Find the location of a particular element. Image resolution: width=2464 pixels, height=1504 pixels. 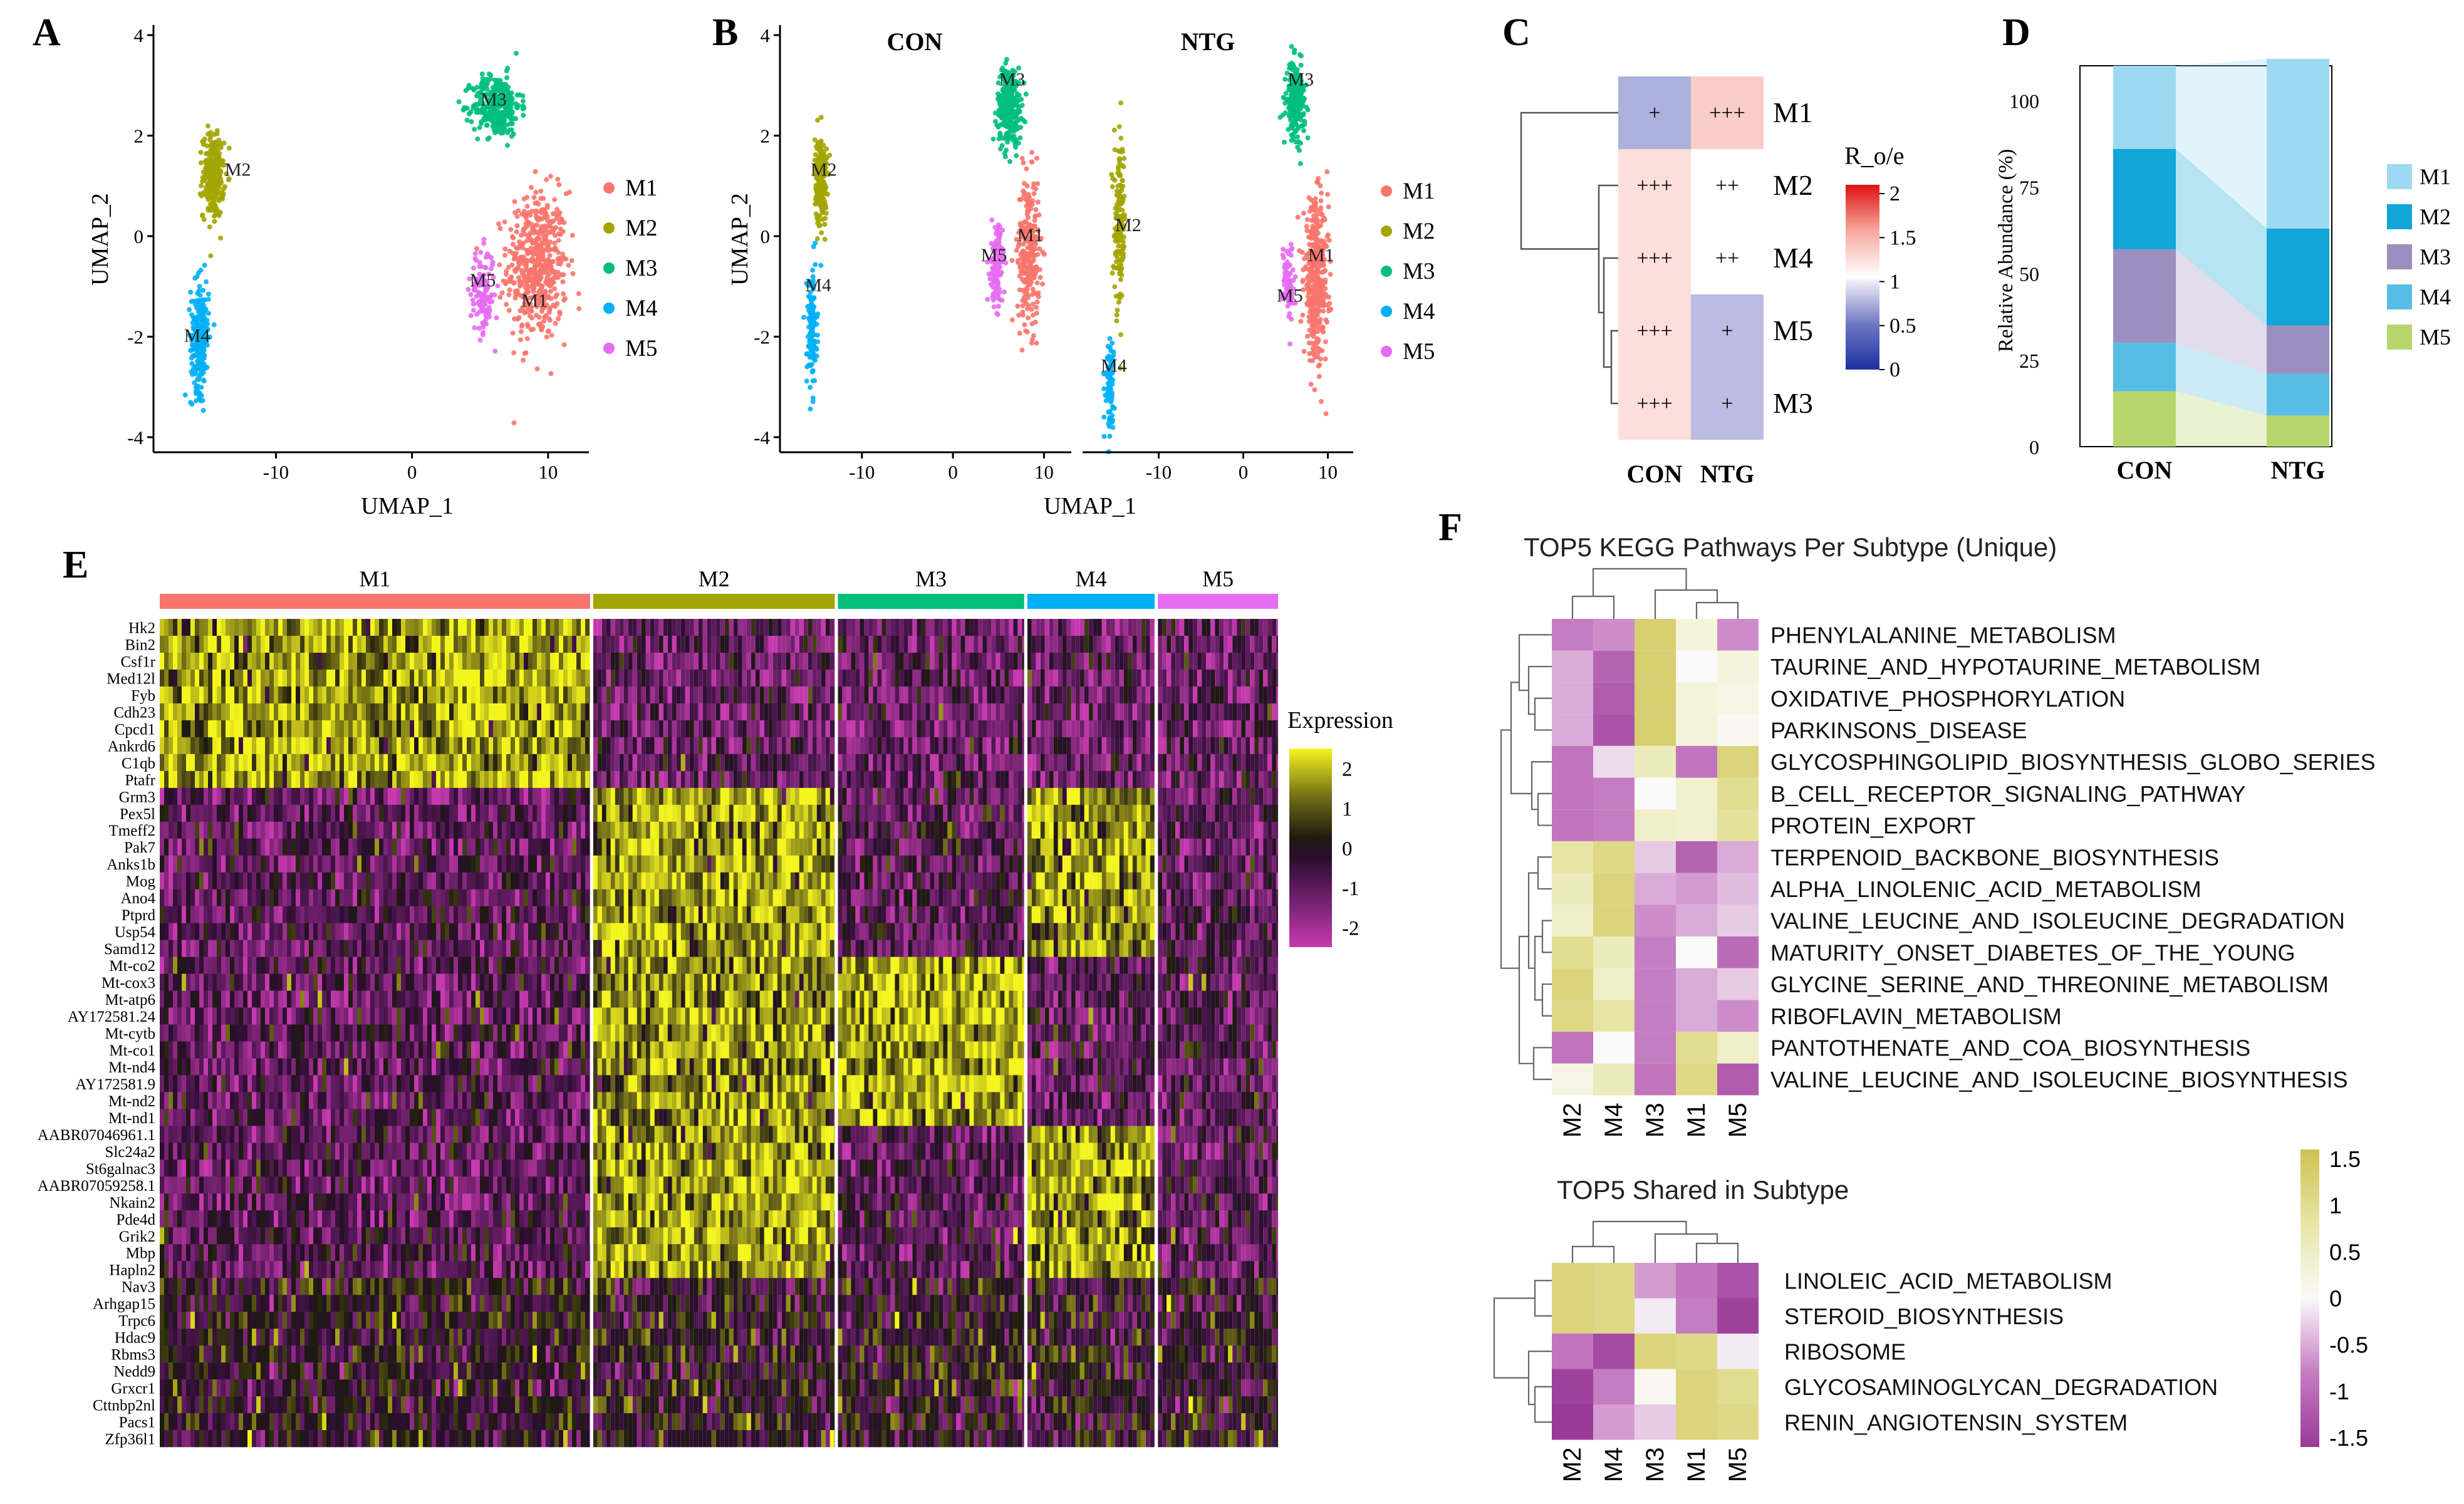

legend-label: M3 is located at coordinates (641, 268).